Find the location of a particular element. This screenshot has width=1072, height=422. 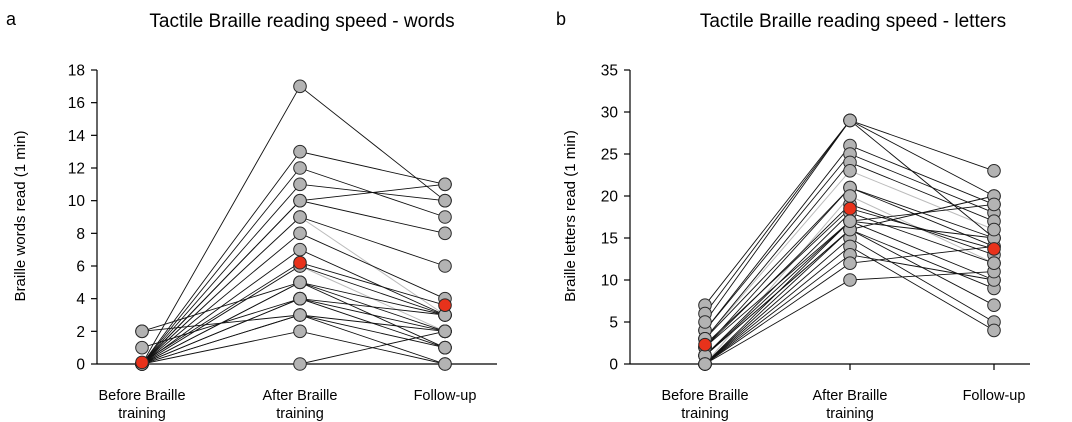

y-axis-label-words: Braille words read (1 min) is located at coordinates (20, 216).